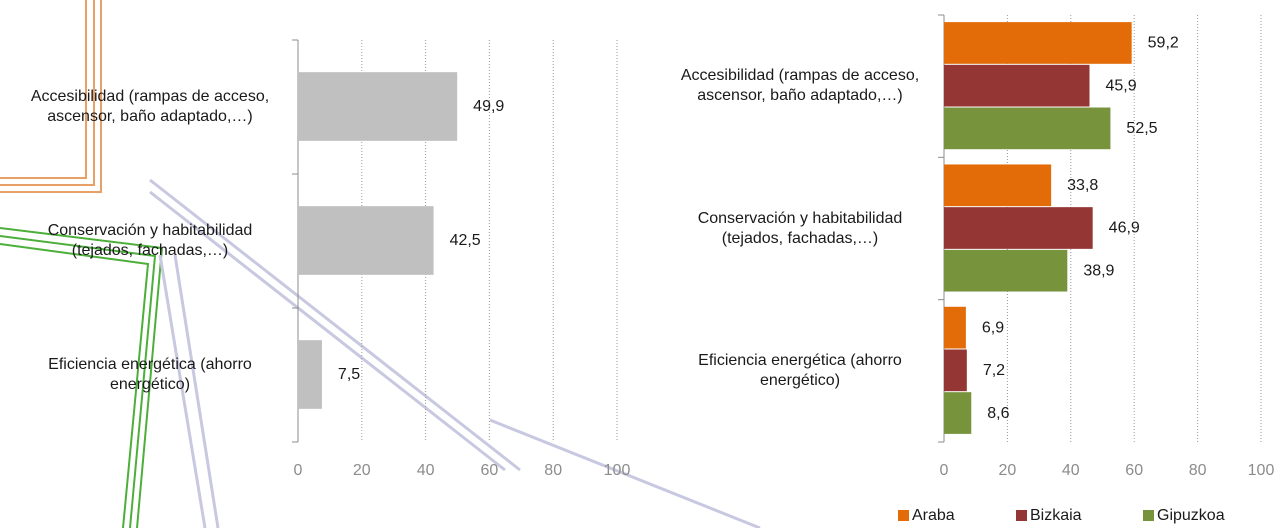 Image resolution: width=1282 pixels, height=528 pixels. What do you see at coordinates (1124, 228) in the screenshot?
I see `value-label: 46,9` at bounding box center [1124, 228].